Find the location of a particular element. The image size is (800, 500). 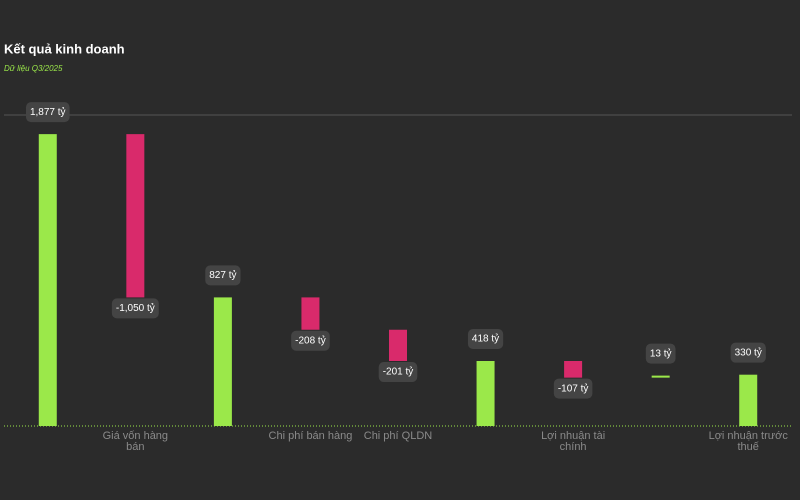

value-label: -208 tỷ is located at coordinates (310, 340).